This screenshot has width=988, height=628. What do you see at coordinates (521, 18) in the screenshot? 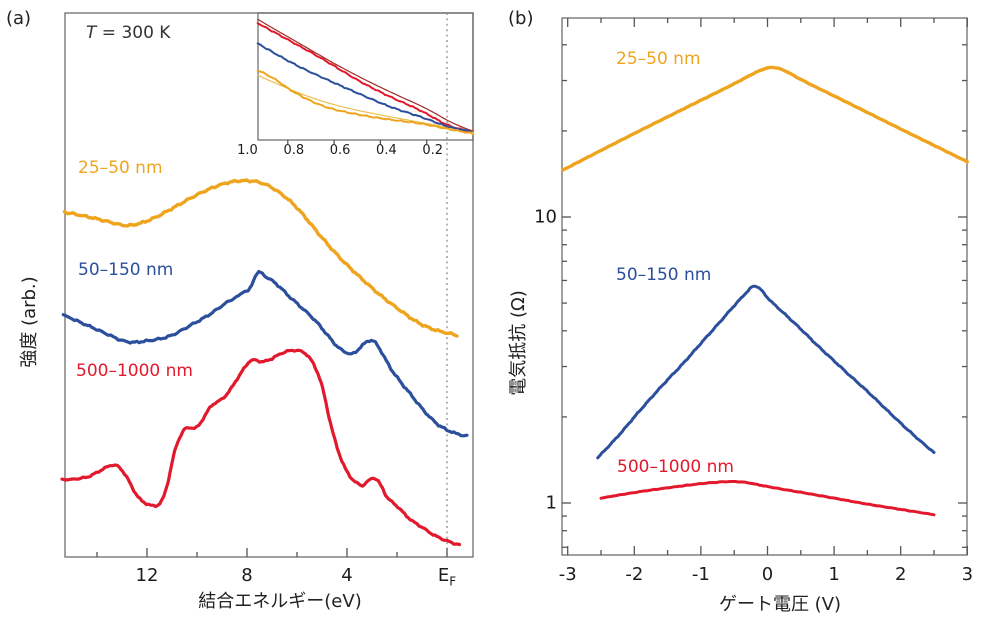
I see `panel-b-label: (b)` at bounding box center [521, 18].